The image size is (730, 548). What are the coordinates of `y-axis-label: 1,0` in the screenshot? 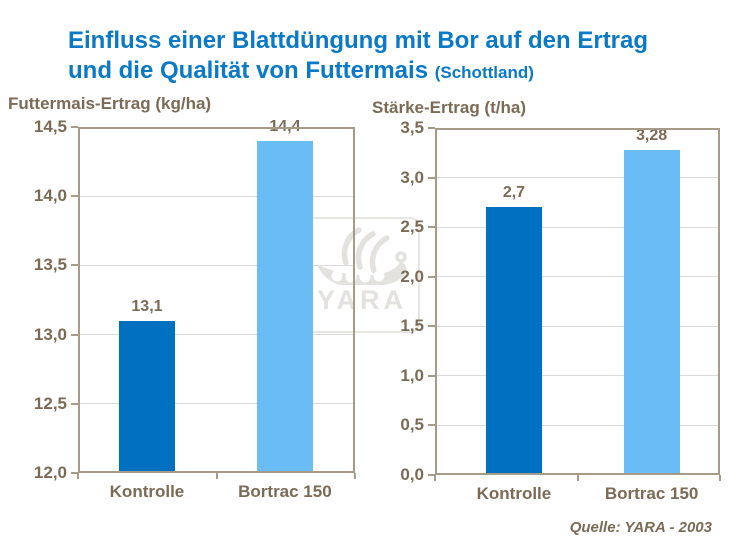 It's located at (412, 375).